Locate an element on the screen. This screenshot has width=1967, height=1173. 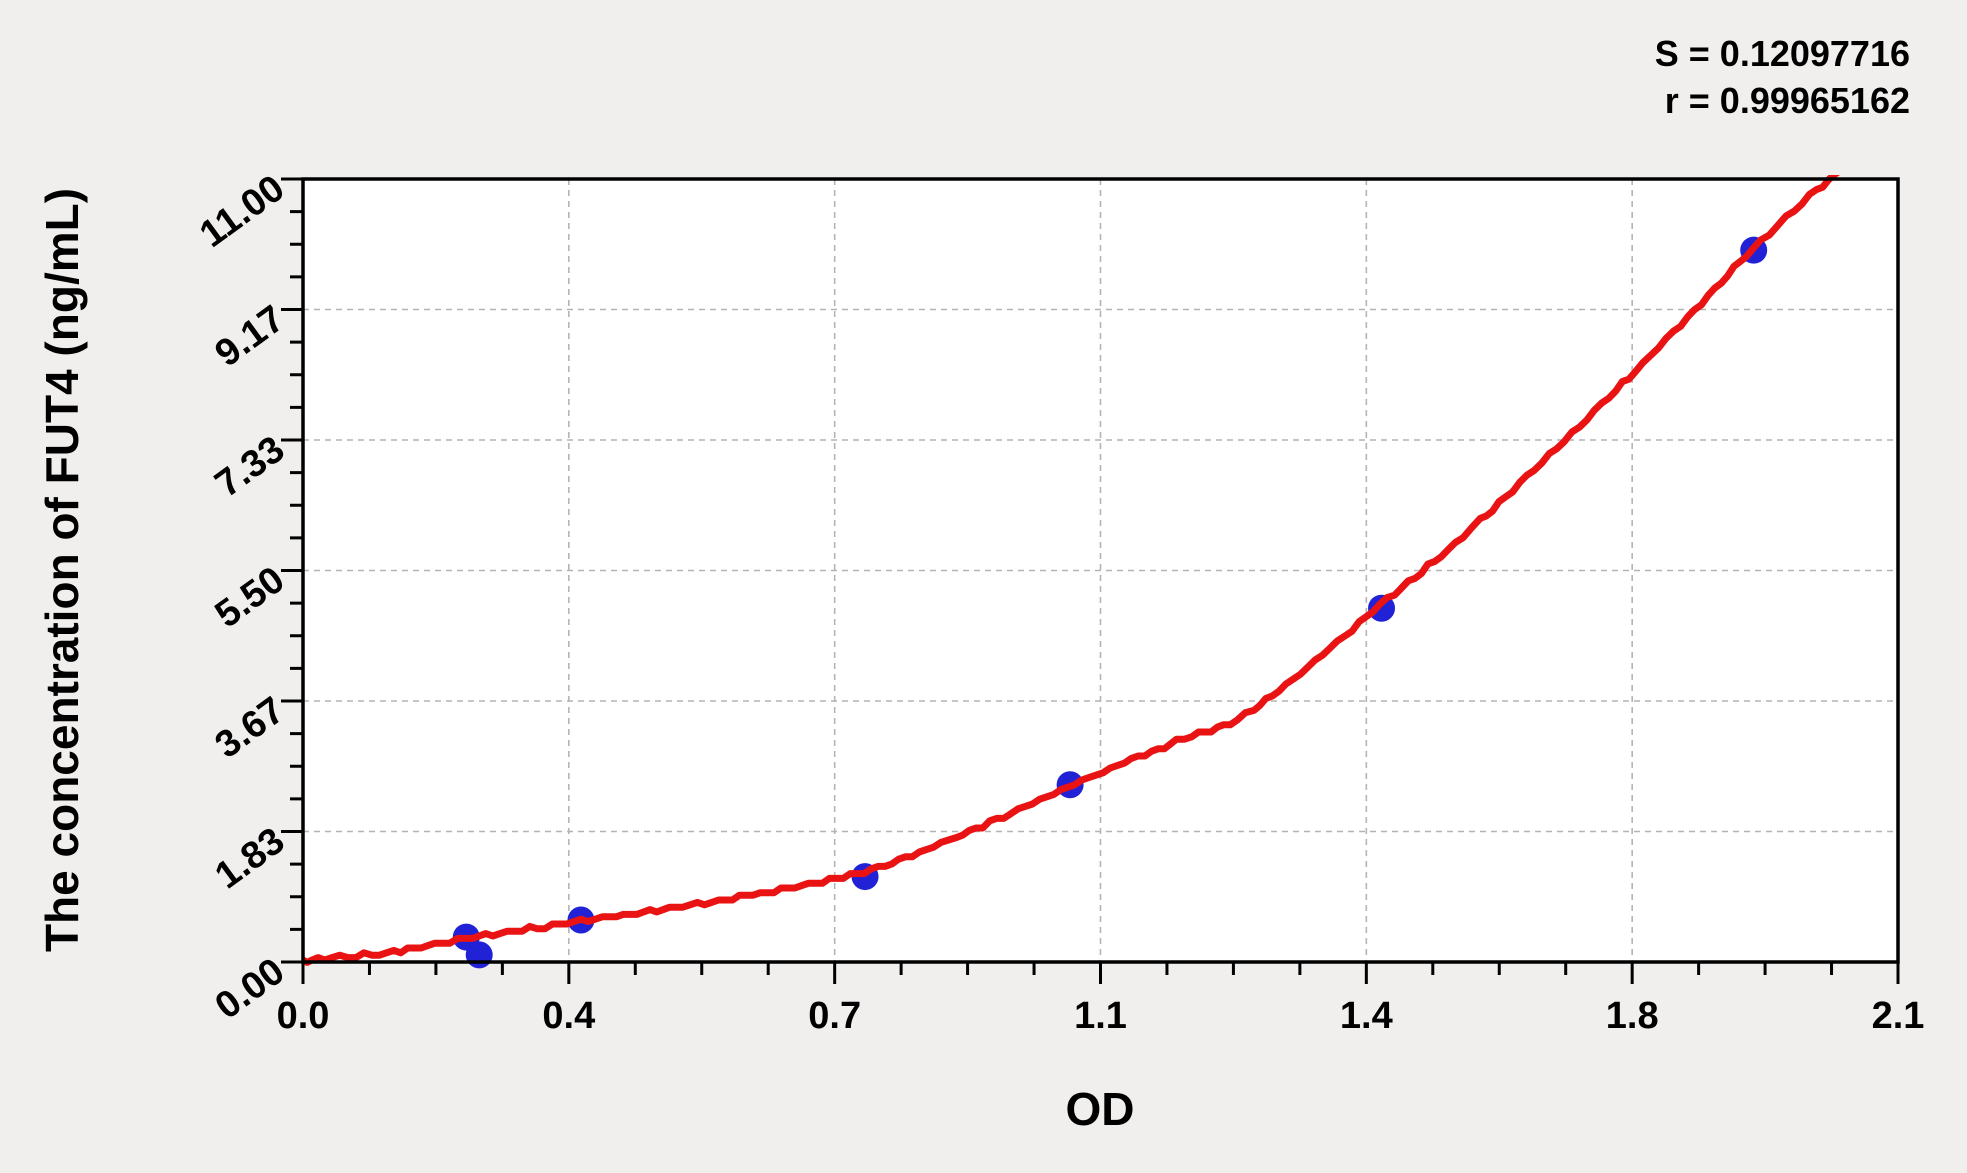
x-tick-label: 1.1 is located at coordinates (1100, 1016).